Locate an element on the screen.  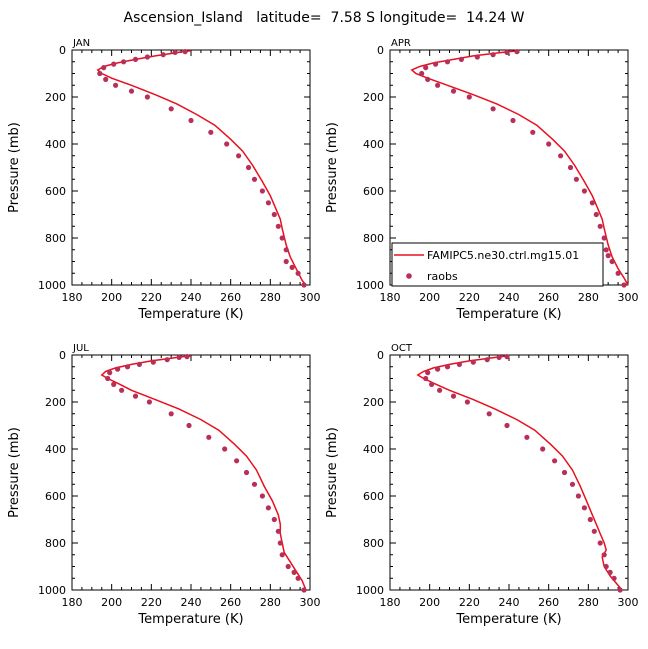
legend-obs-swatch is located at coordinates (409, 276).